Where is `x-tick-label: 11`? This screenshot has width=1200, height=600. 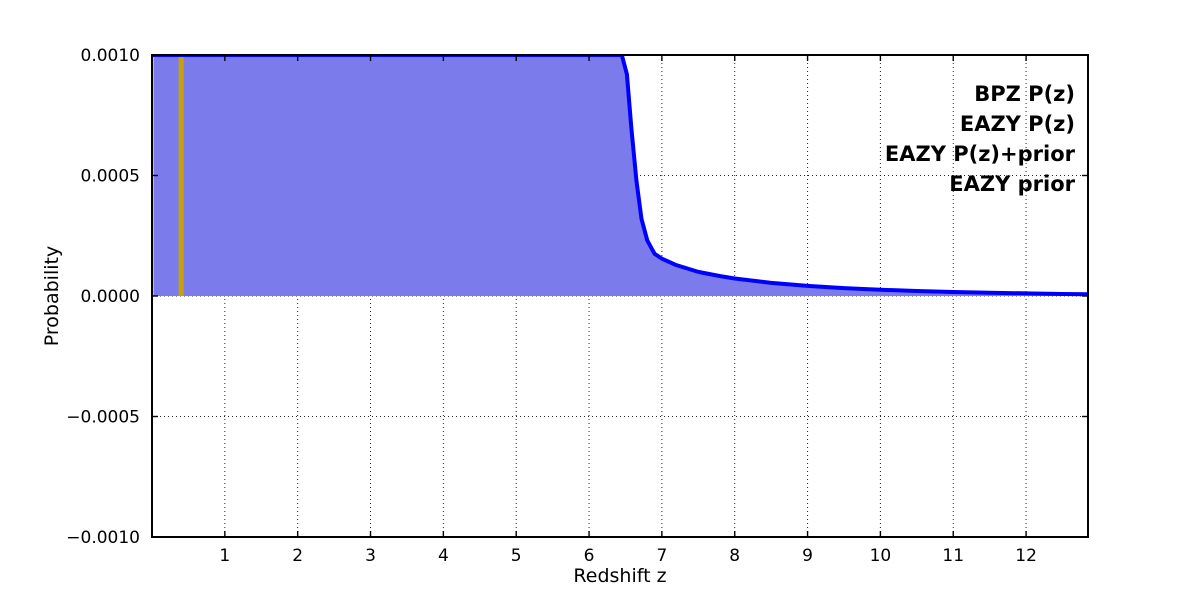
x-tick-label: 11 is located at coordinates (953, 556).